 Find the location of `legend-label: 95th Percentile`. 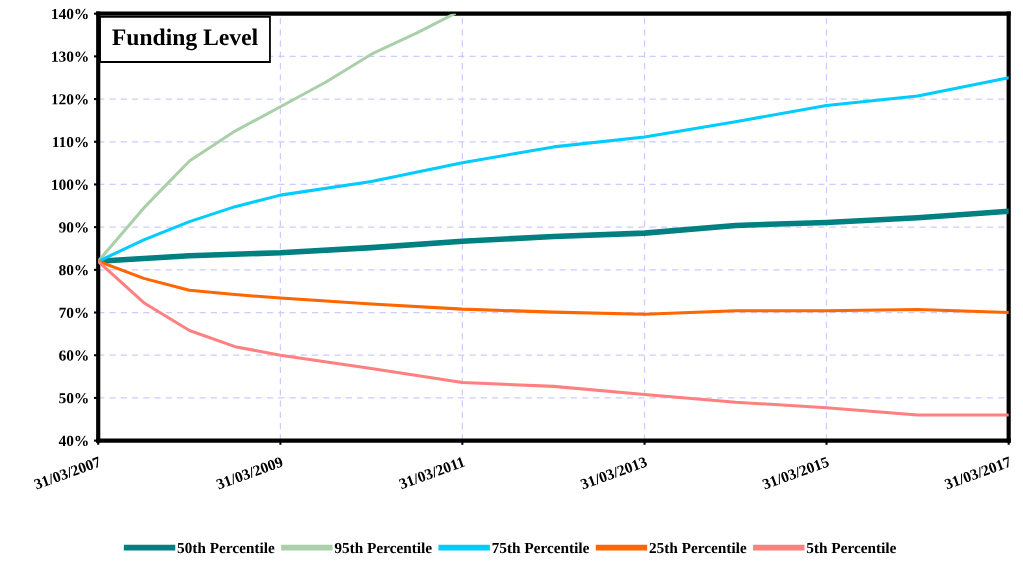

legend-label: 95th Percentile is located at coordinates (383, 548).